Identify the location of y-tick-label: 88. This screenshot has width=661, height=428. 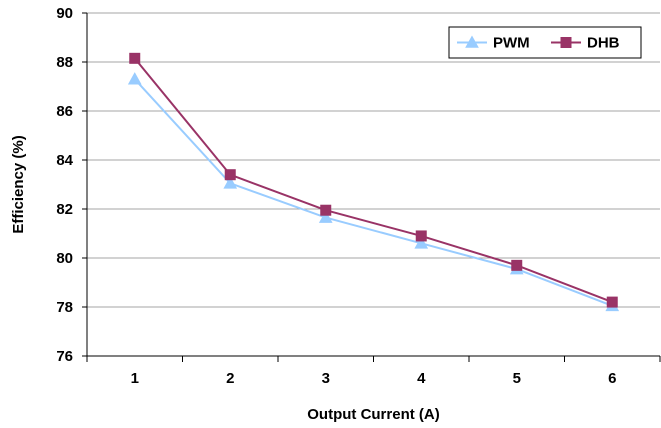
(64, 62).